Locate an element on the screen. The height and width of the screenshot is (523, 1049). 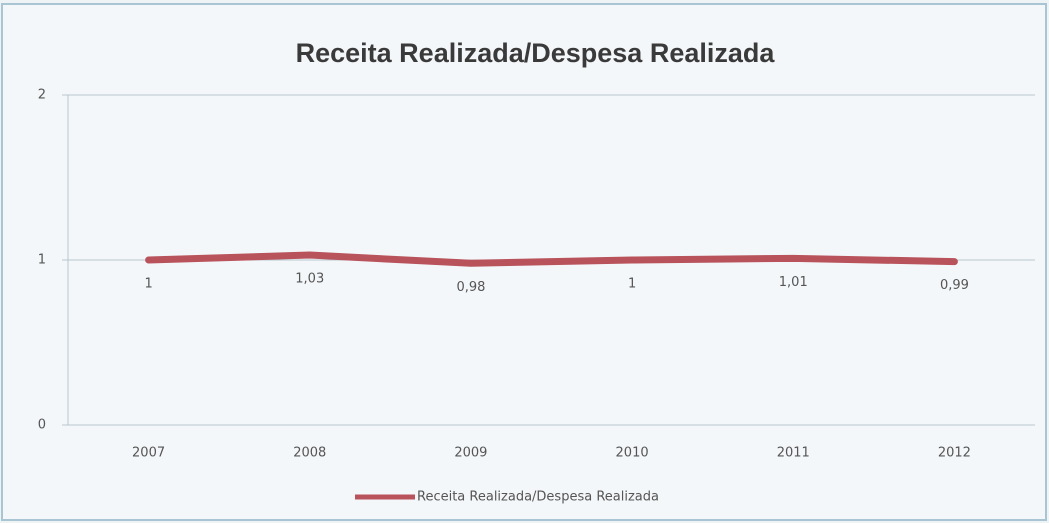
y-tick-label: 2 is located at coordinates (42, 95).